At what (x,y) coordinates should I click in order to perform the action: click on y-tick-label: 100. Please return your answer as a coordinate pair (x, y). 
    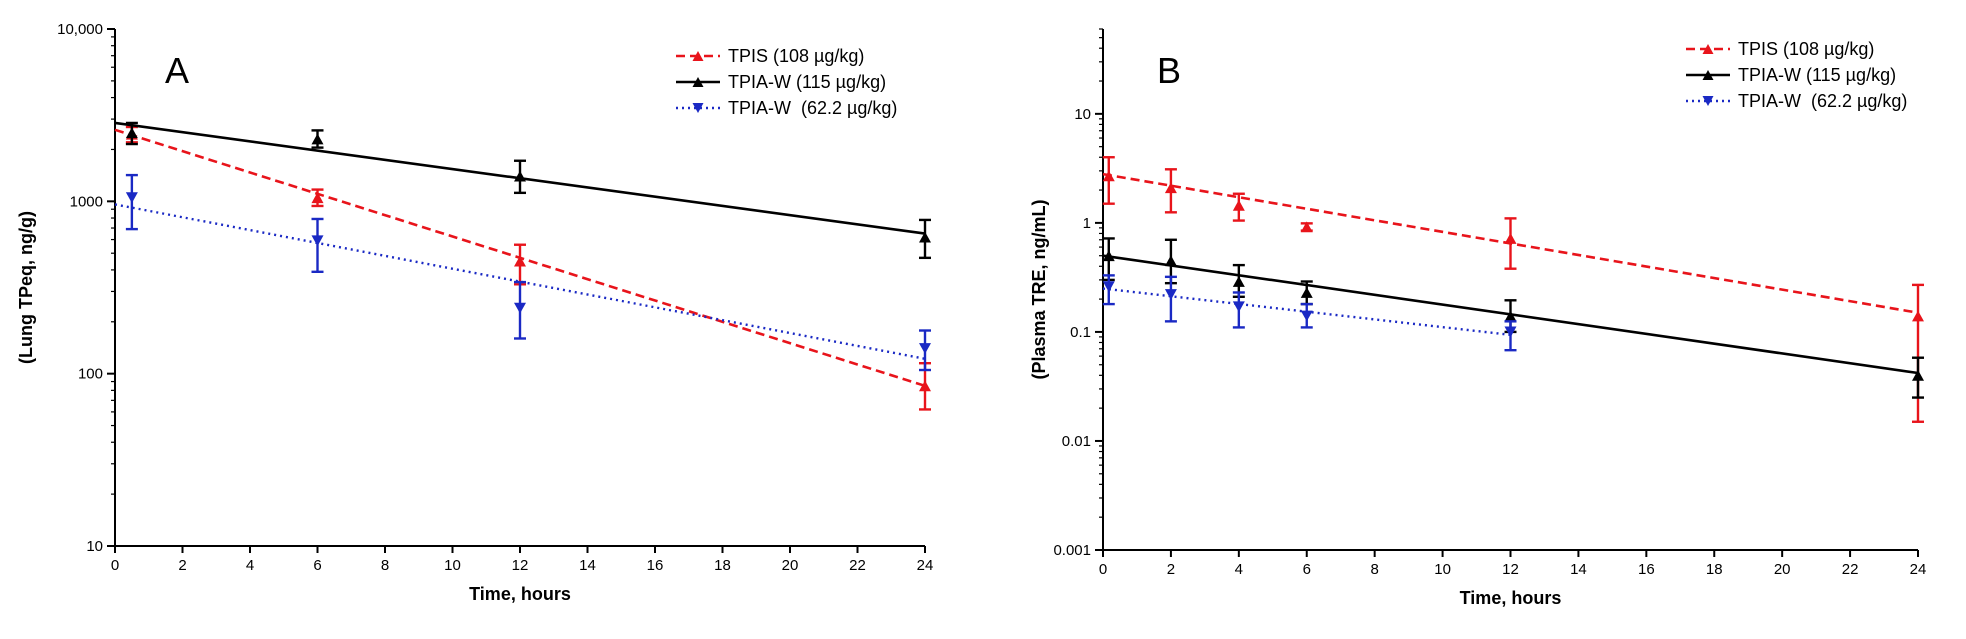
    Looking at the image, I should click on (90, 374).